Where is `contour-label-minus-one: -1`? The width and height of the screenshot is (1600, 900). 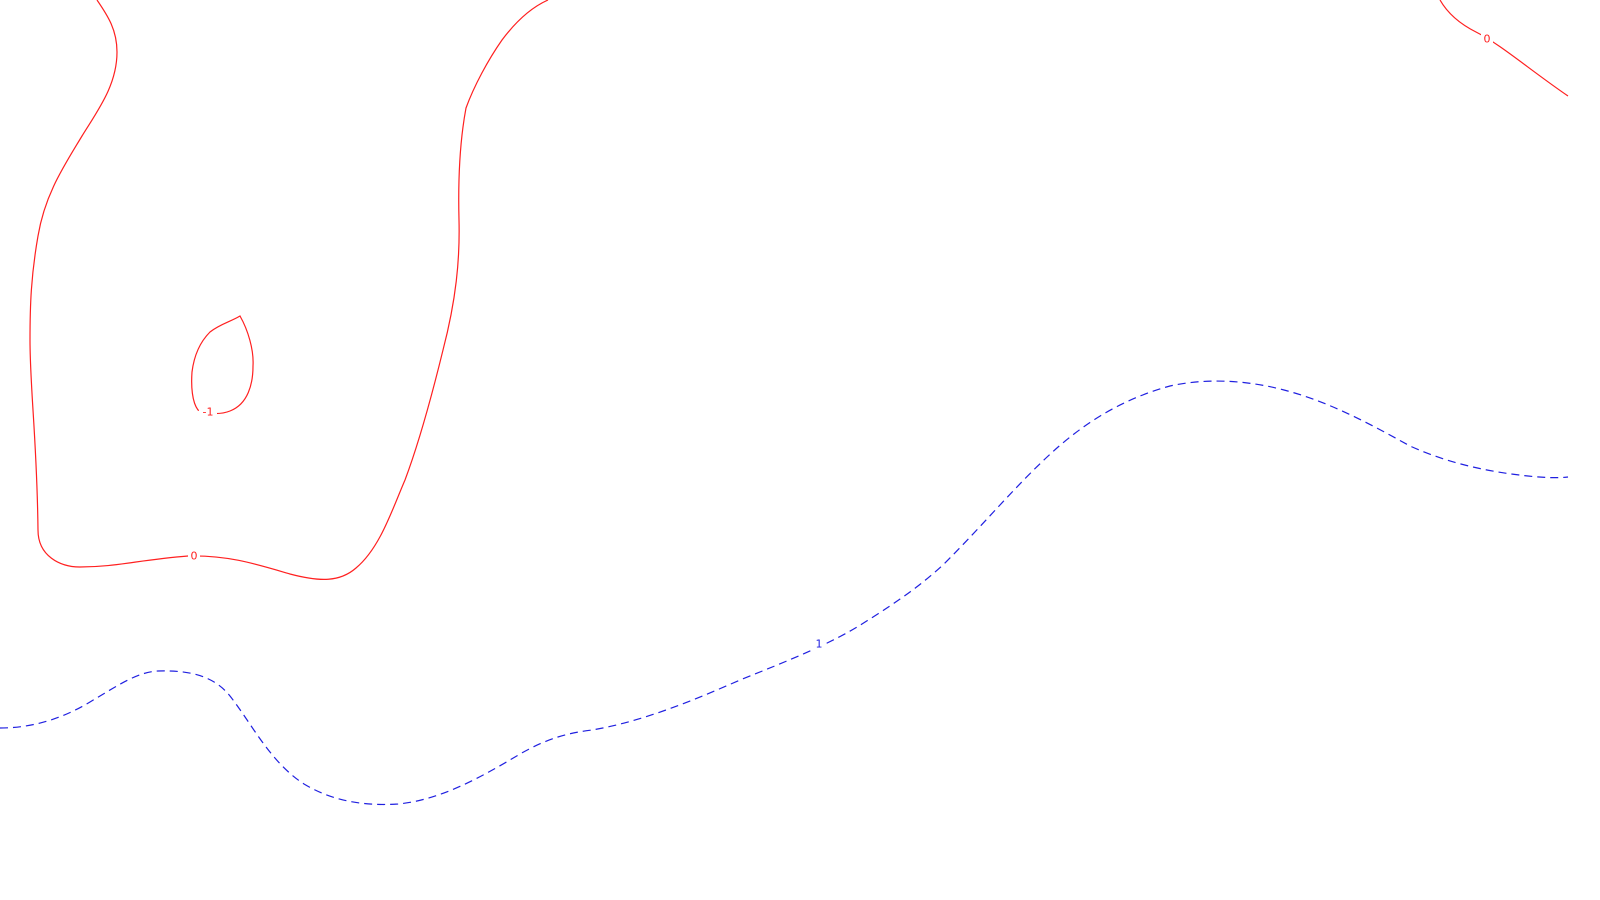 contour-label-minus-one: -1 is located at coordinates (208, 412).